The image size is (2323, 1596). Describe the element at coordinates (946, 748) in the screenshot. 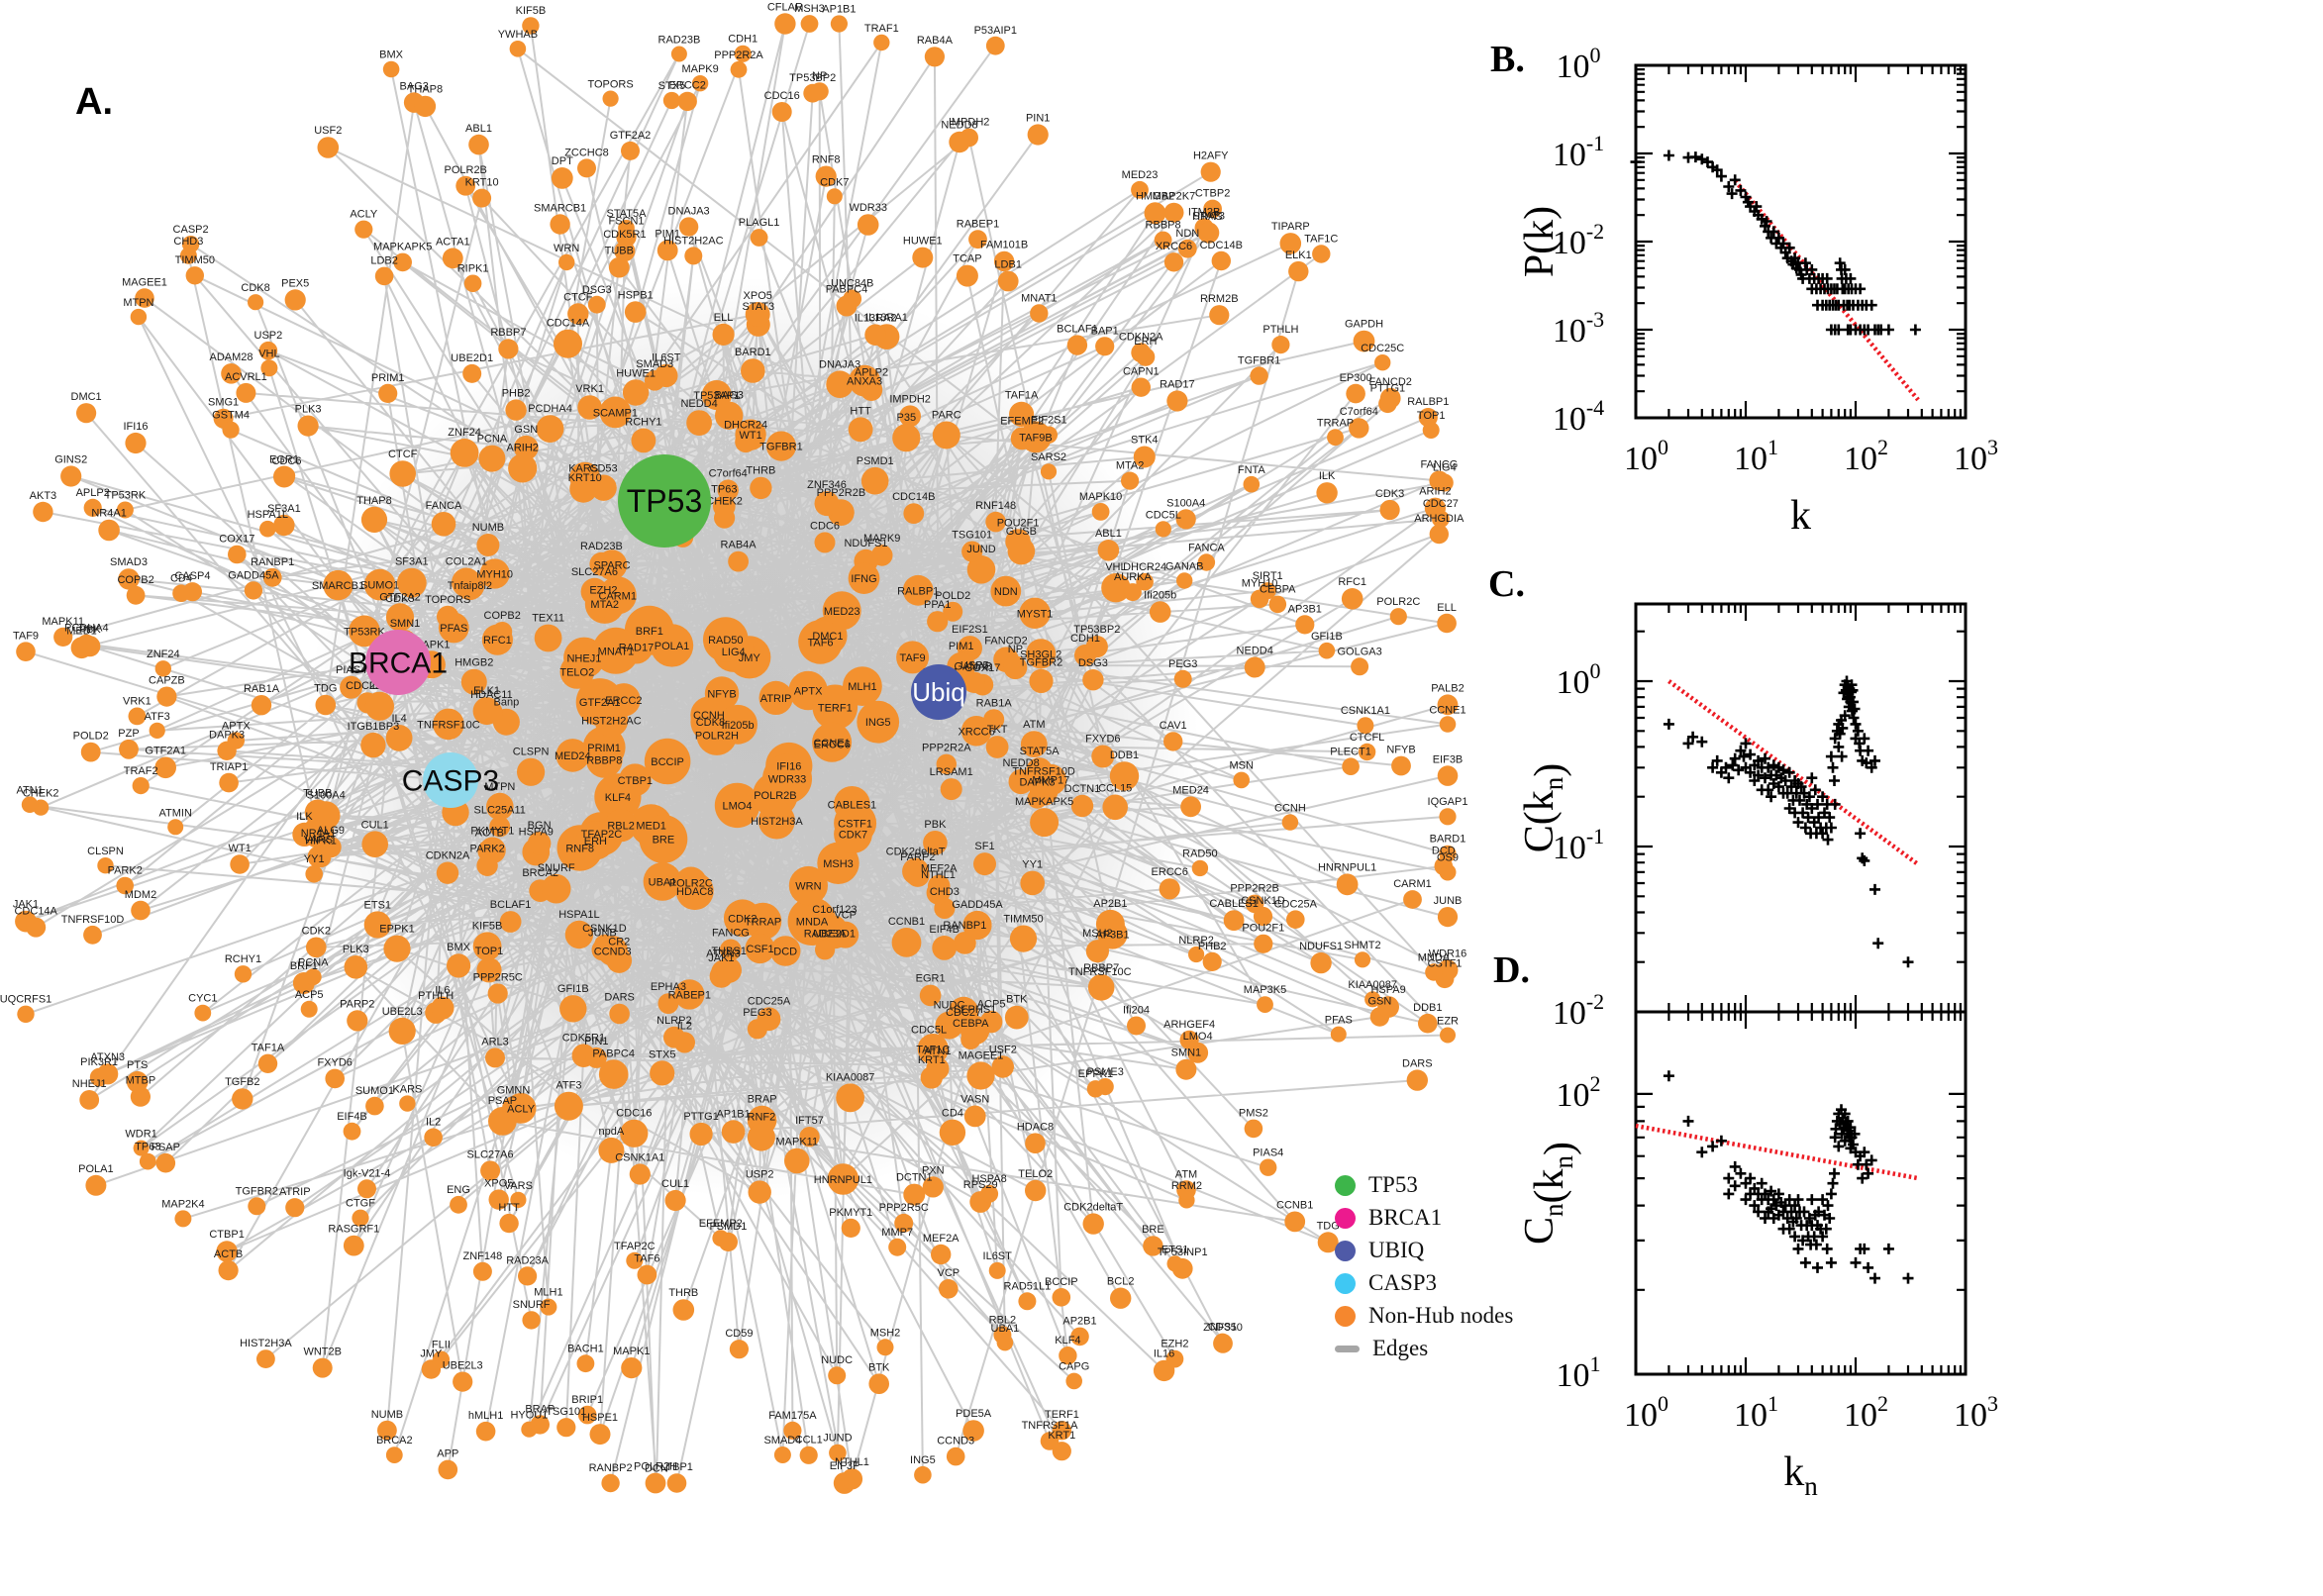

I see `svg-text: PPP2R2A` at that location.